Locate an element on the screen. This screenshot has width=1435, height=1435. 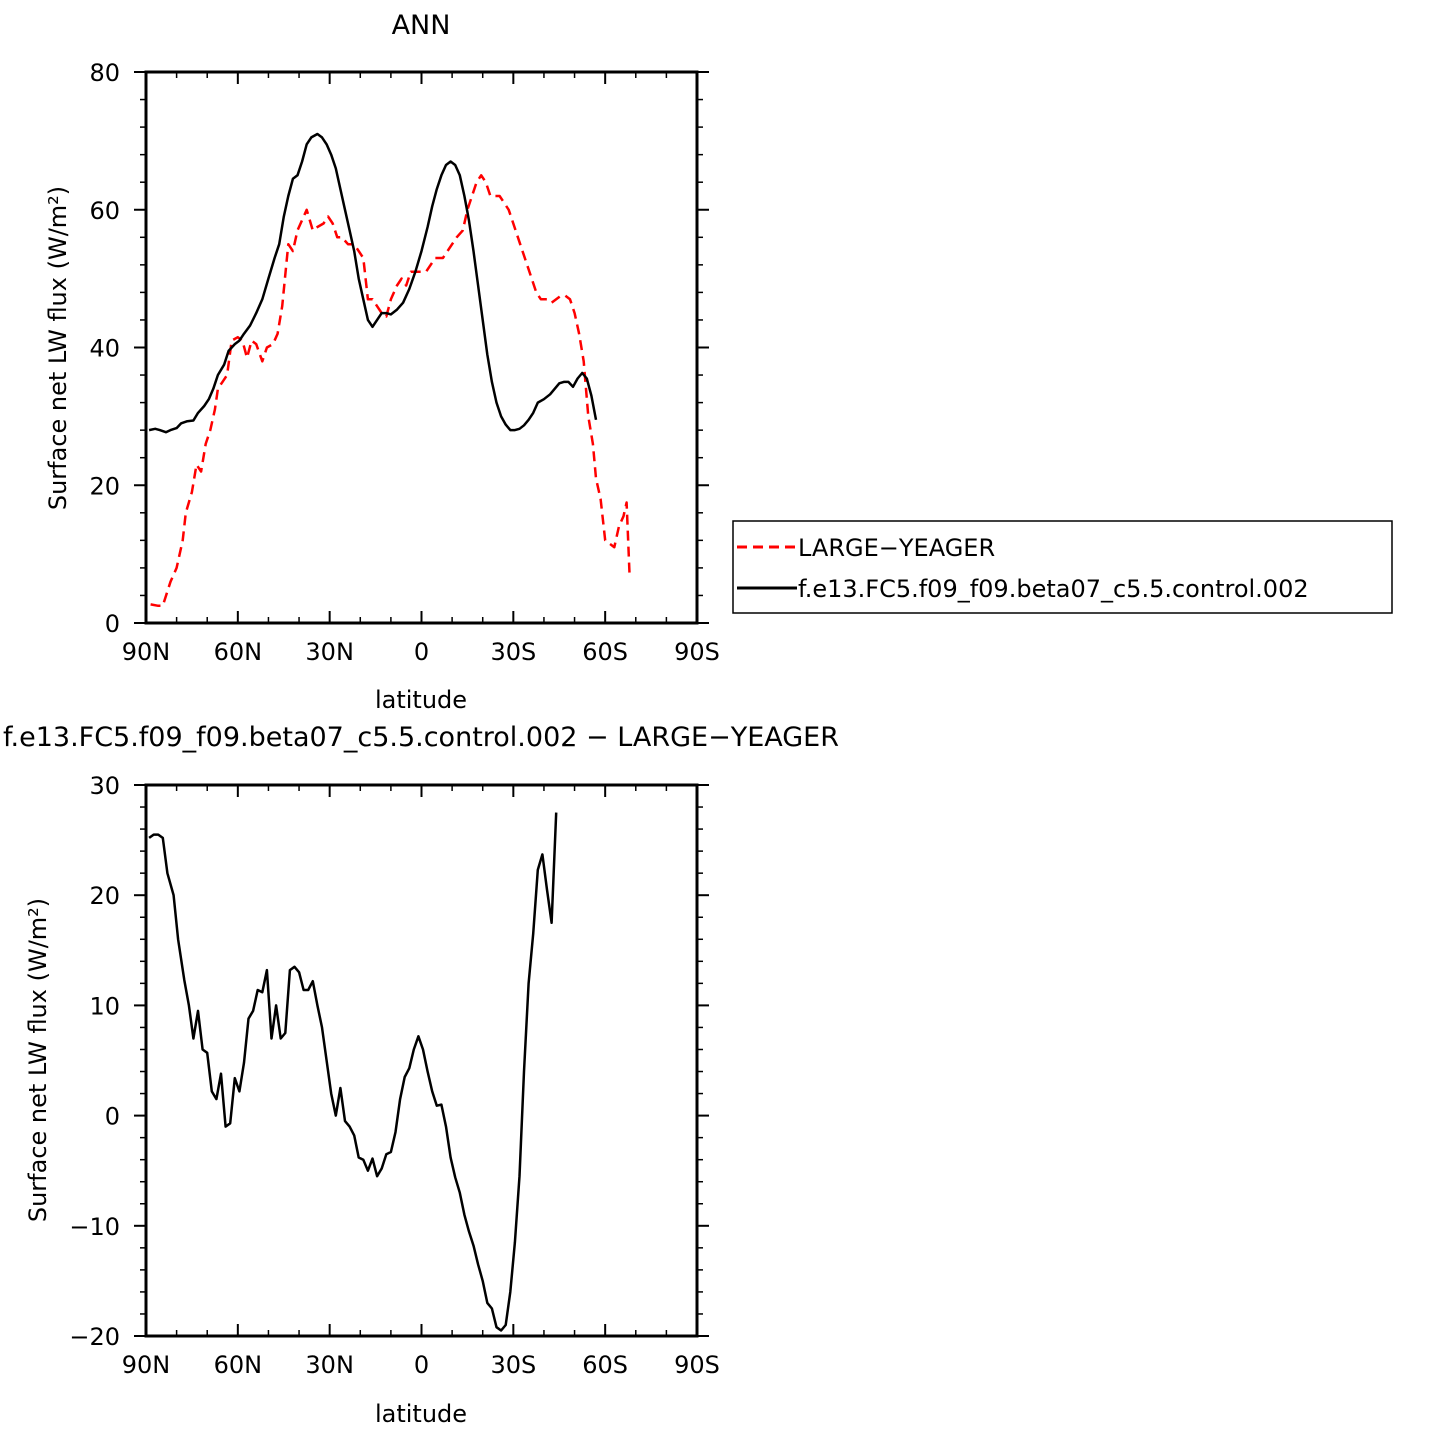
y-tick-label: 60 is located at coordinates (104, 211).